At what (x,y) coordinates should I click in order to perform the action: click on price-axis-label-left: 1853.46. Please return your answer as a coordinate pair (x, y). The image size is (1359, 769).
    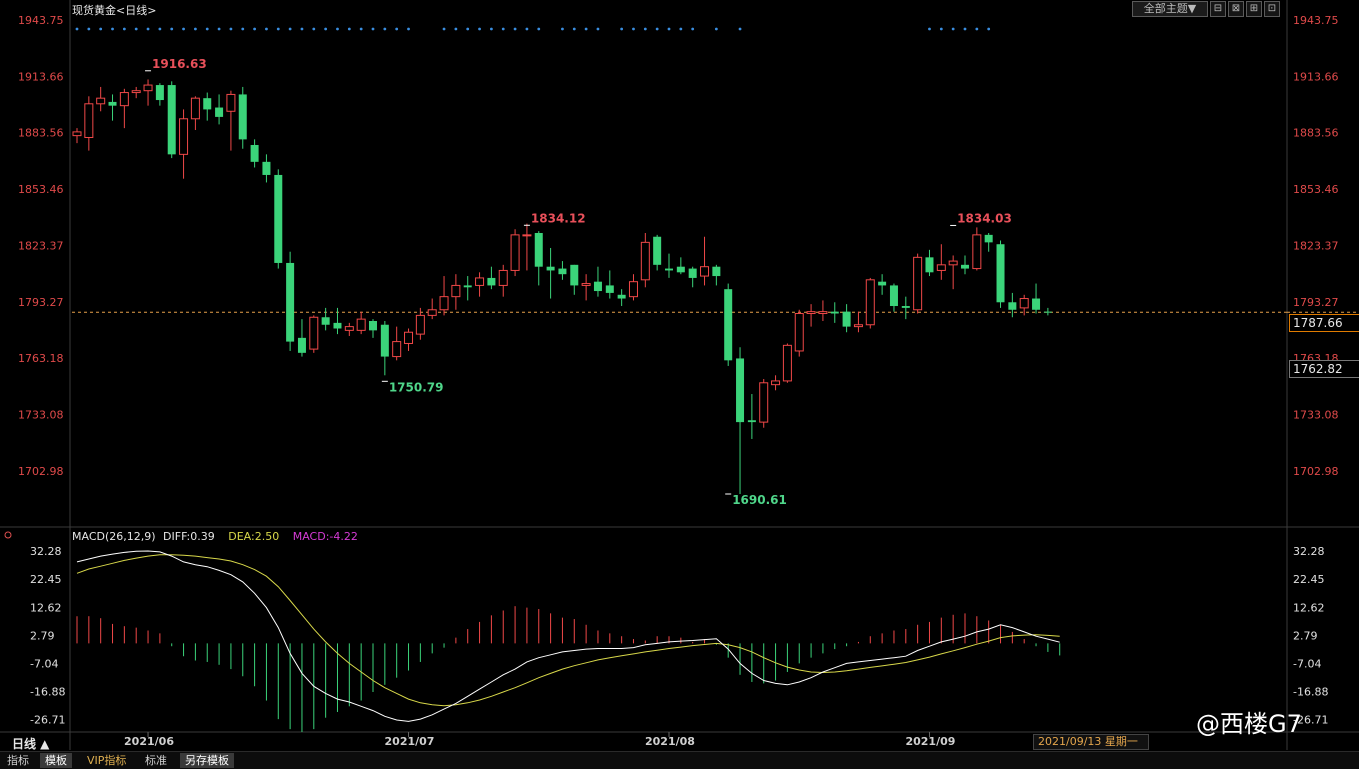
    Looking at the image, I should click on (41, 189).